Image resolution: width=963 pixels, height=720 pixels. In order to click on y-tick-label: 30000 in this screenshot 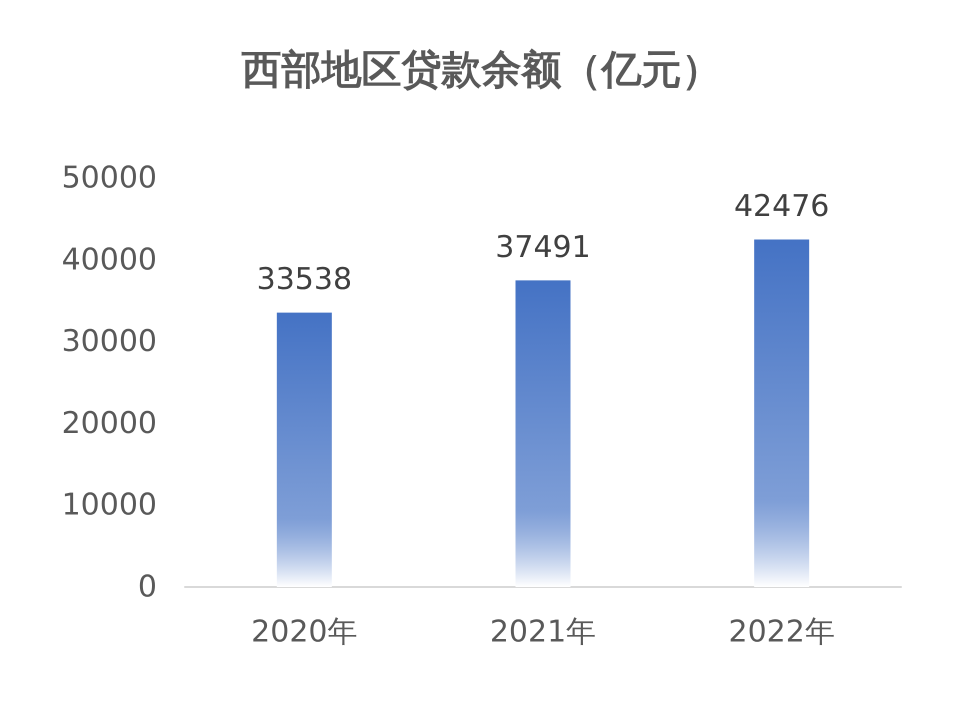, I will do `click(109, 342)`.